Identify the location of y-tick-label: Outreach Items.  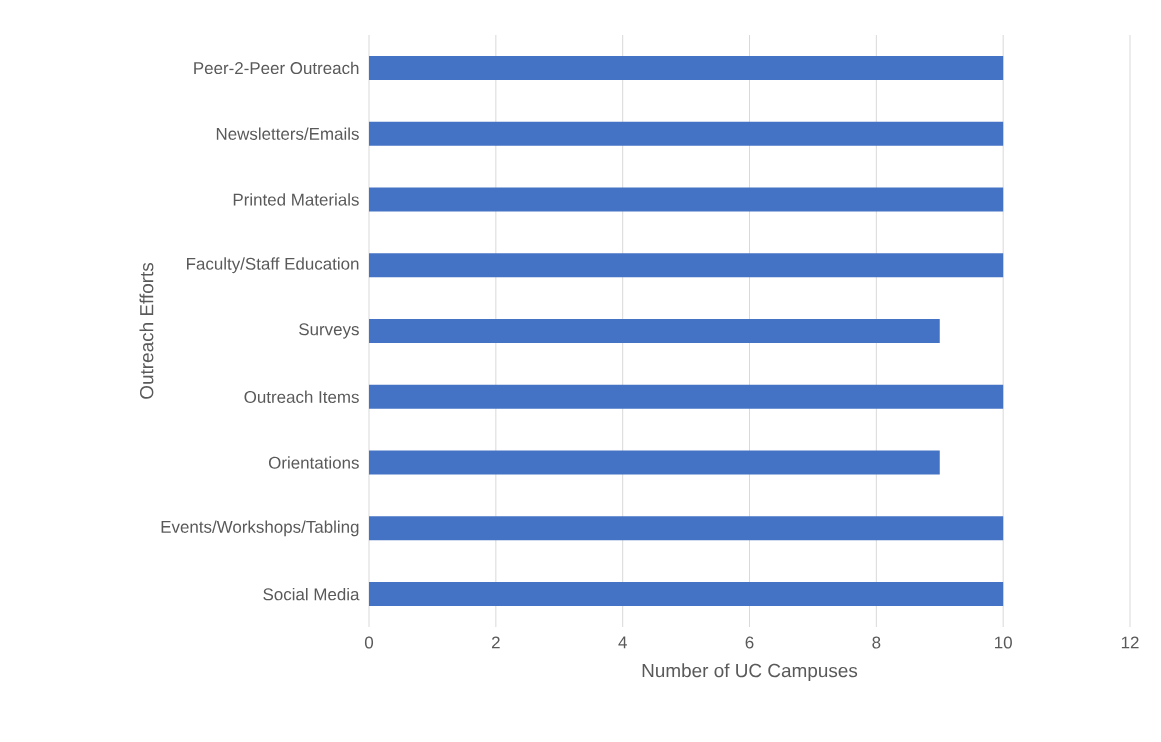
(301, 397).